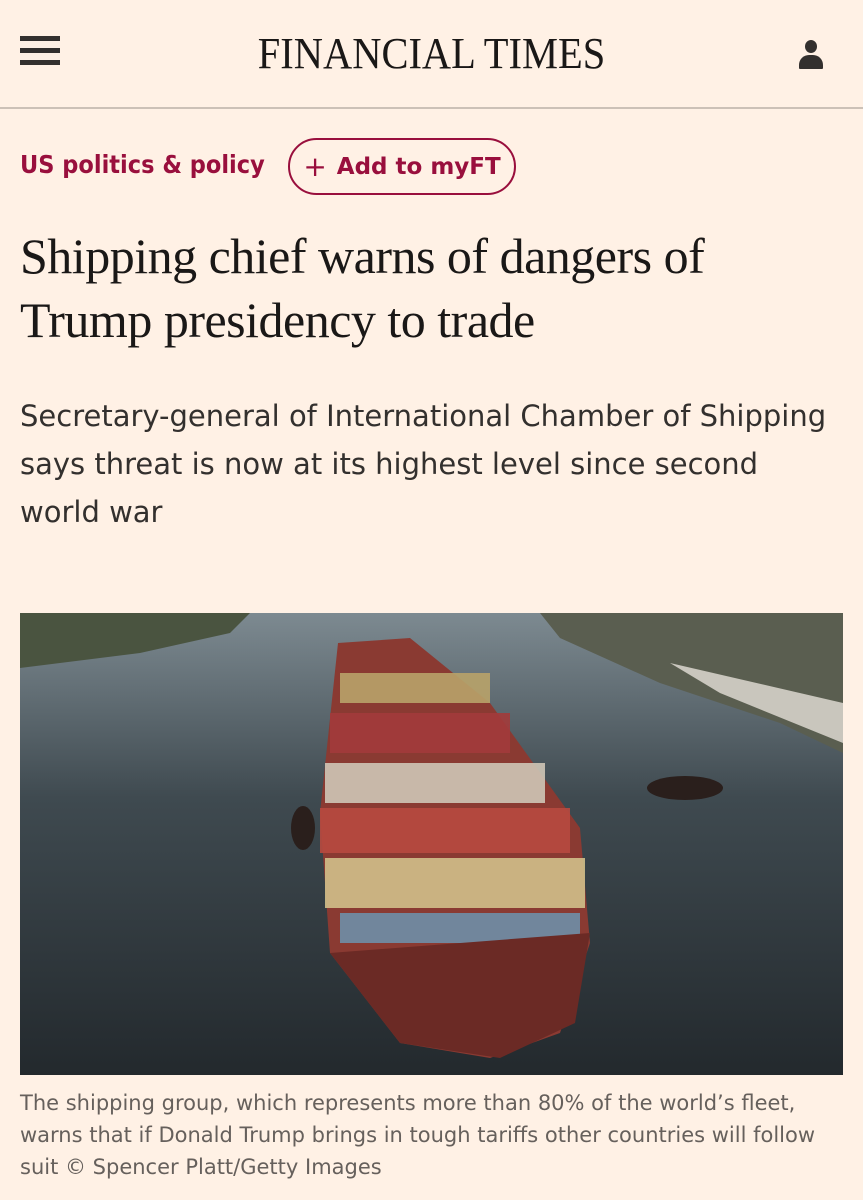  I want to click on user-icon, so click(811, 55).